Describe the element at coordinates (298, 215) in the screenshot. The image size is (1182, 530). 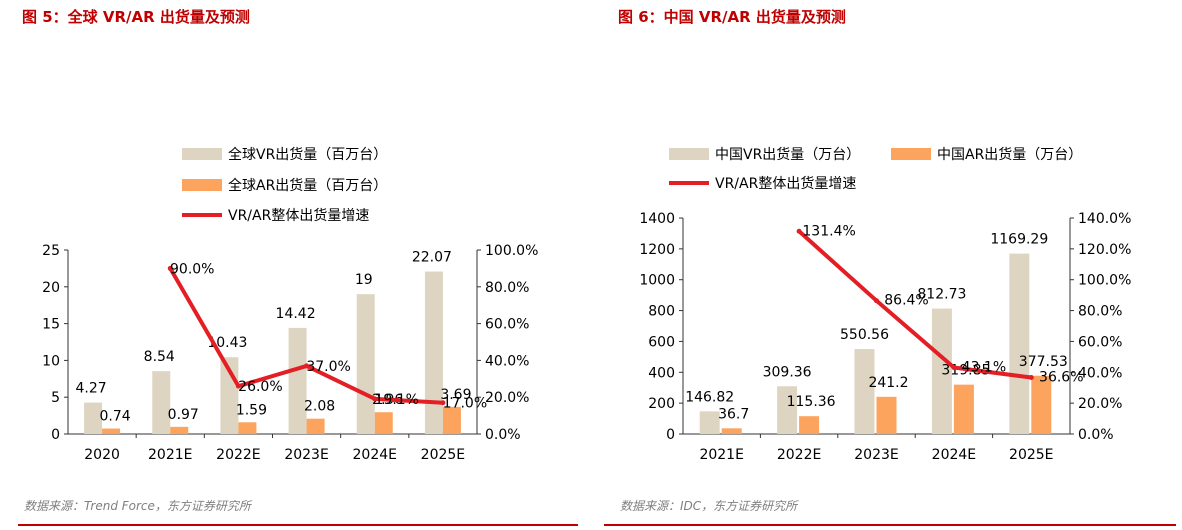
I see `legend-line-label: VR/AR整体出货量增速` at that location.